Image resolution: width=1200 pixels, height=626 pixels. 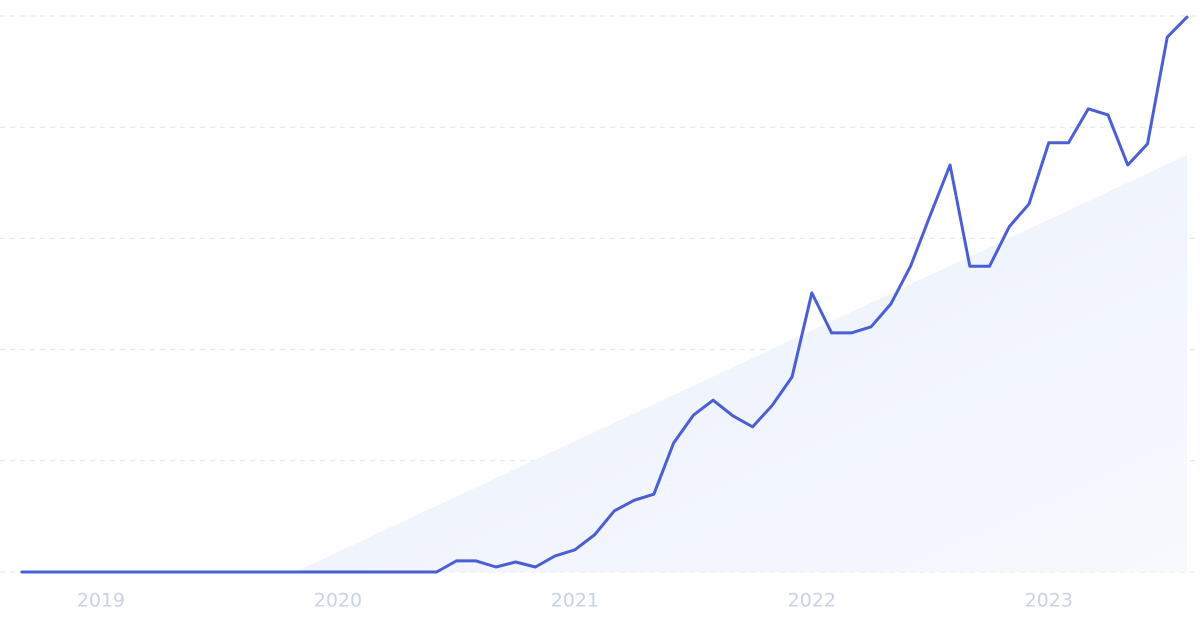 I want to click on x-tick-label: 2019, so click(x=101, y=601).